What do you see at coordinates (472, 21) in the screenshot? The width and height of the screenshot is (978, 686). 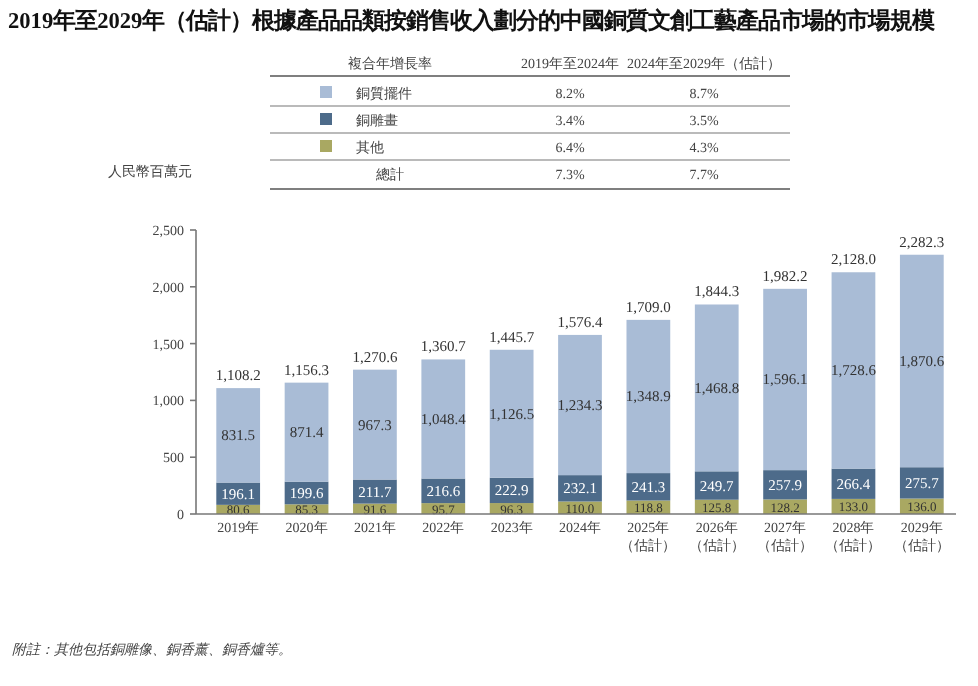 I see `chart-title: 2019年至2029年（估計）根據產品品類按銷售收入劃分的中國銅質文創工藝產品市場的市場規模` at bounding box center [472, 21].